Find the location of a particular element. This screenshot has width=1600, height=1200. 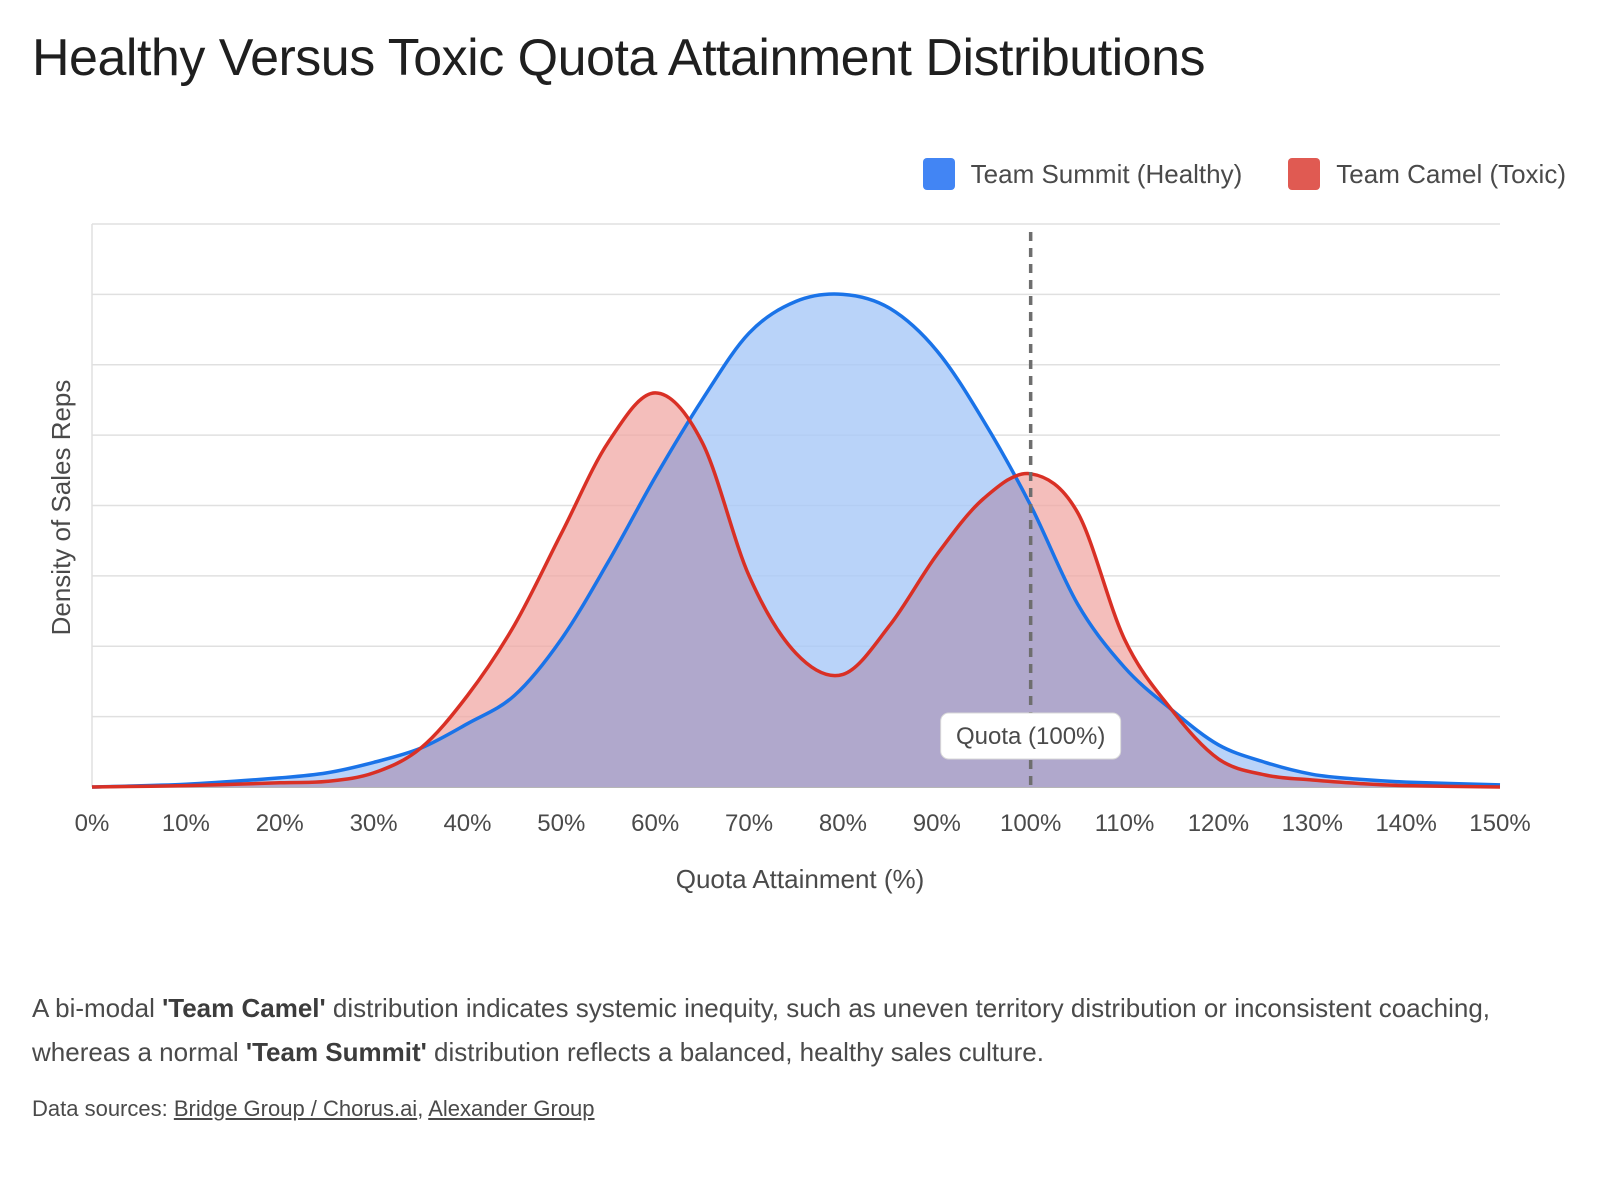

x-tick-label: 120% is located at coordinates (1218, 823).